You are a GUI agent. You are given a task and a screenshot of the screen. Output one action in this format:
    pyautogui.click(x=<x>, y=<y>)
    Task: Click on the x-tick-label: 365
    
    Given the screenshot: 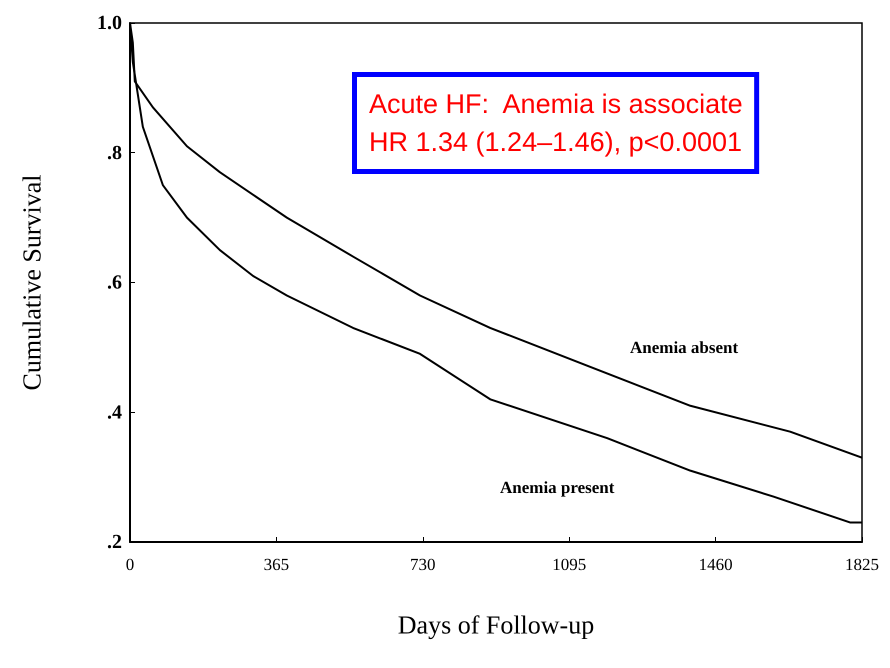 What is the action you would take?
    pyautogui.click(x=277, y=564)
    